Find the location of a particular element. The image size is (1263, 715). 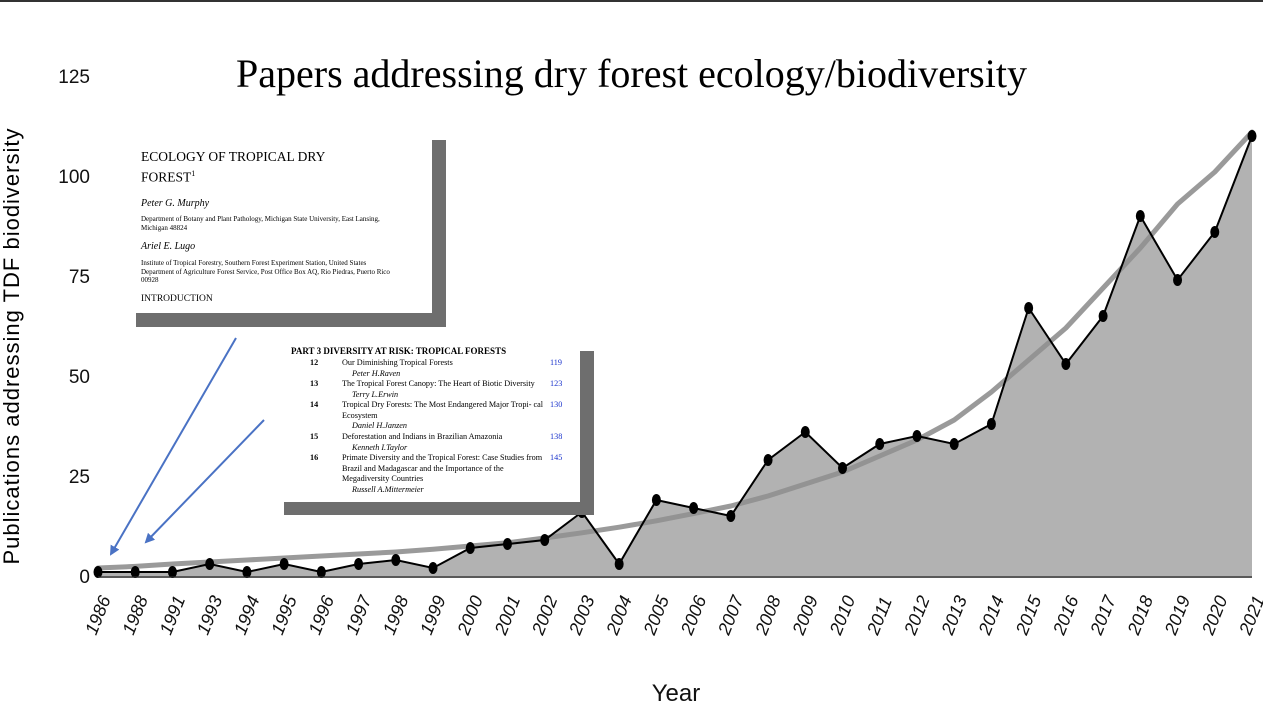

x-tick-label: 2013 is located at coordinates (954, 616).